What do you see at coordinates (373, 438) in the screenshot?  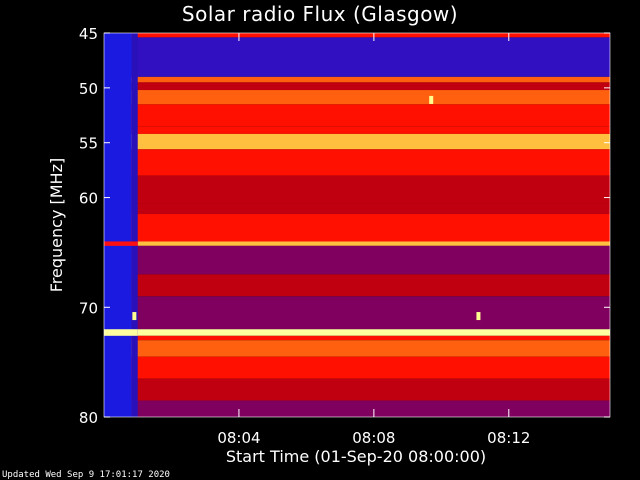 I see `x-tick-label: 08:08` at bounding box center [373, 438].